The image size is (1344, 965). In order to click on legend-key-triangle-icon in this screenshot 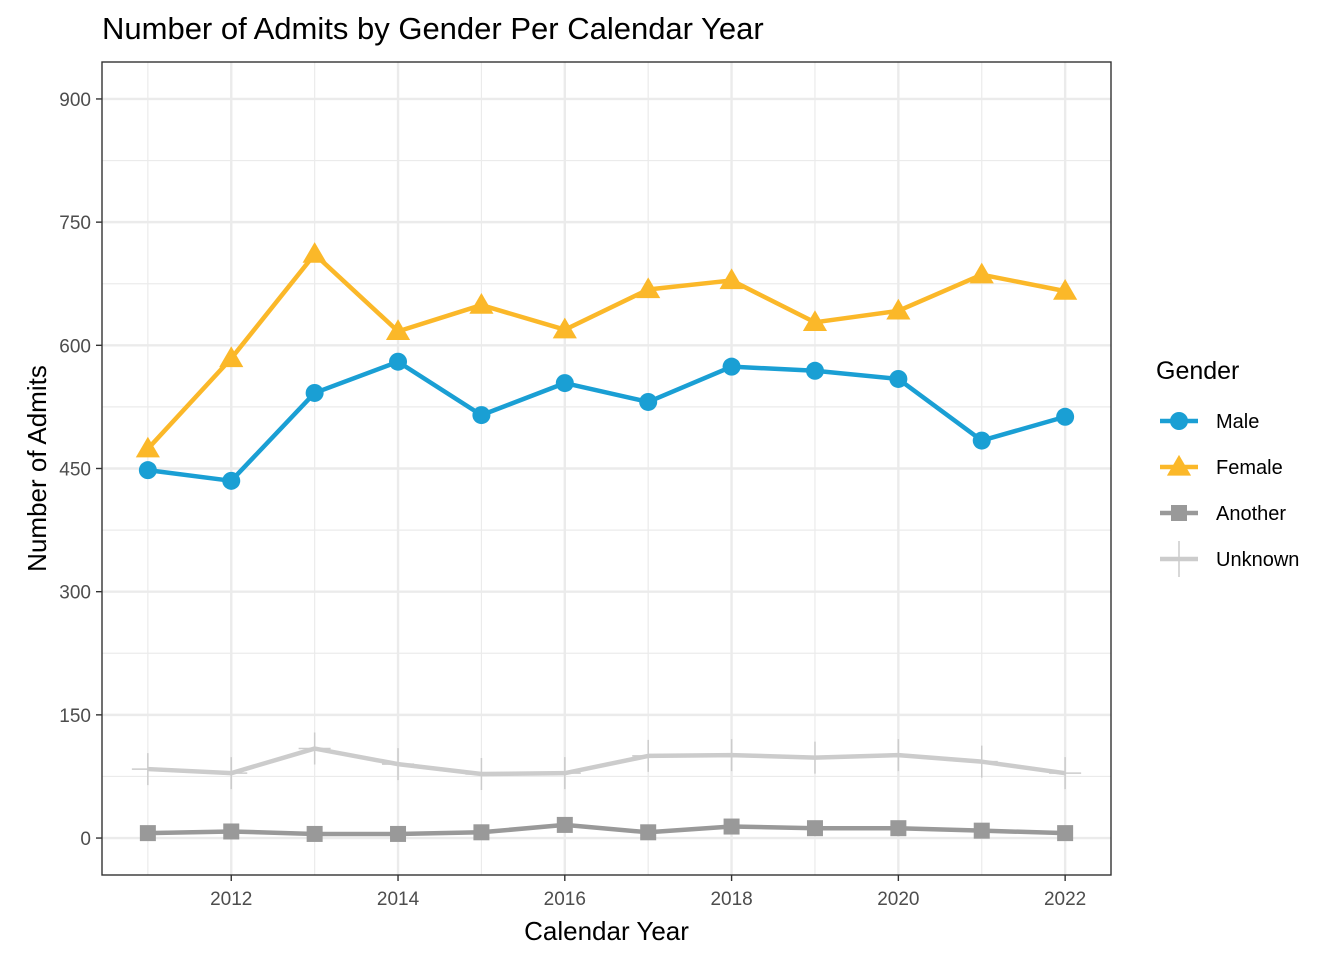, I will do `click(1179, 465)`.